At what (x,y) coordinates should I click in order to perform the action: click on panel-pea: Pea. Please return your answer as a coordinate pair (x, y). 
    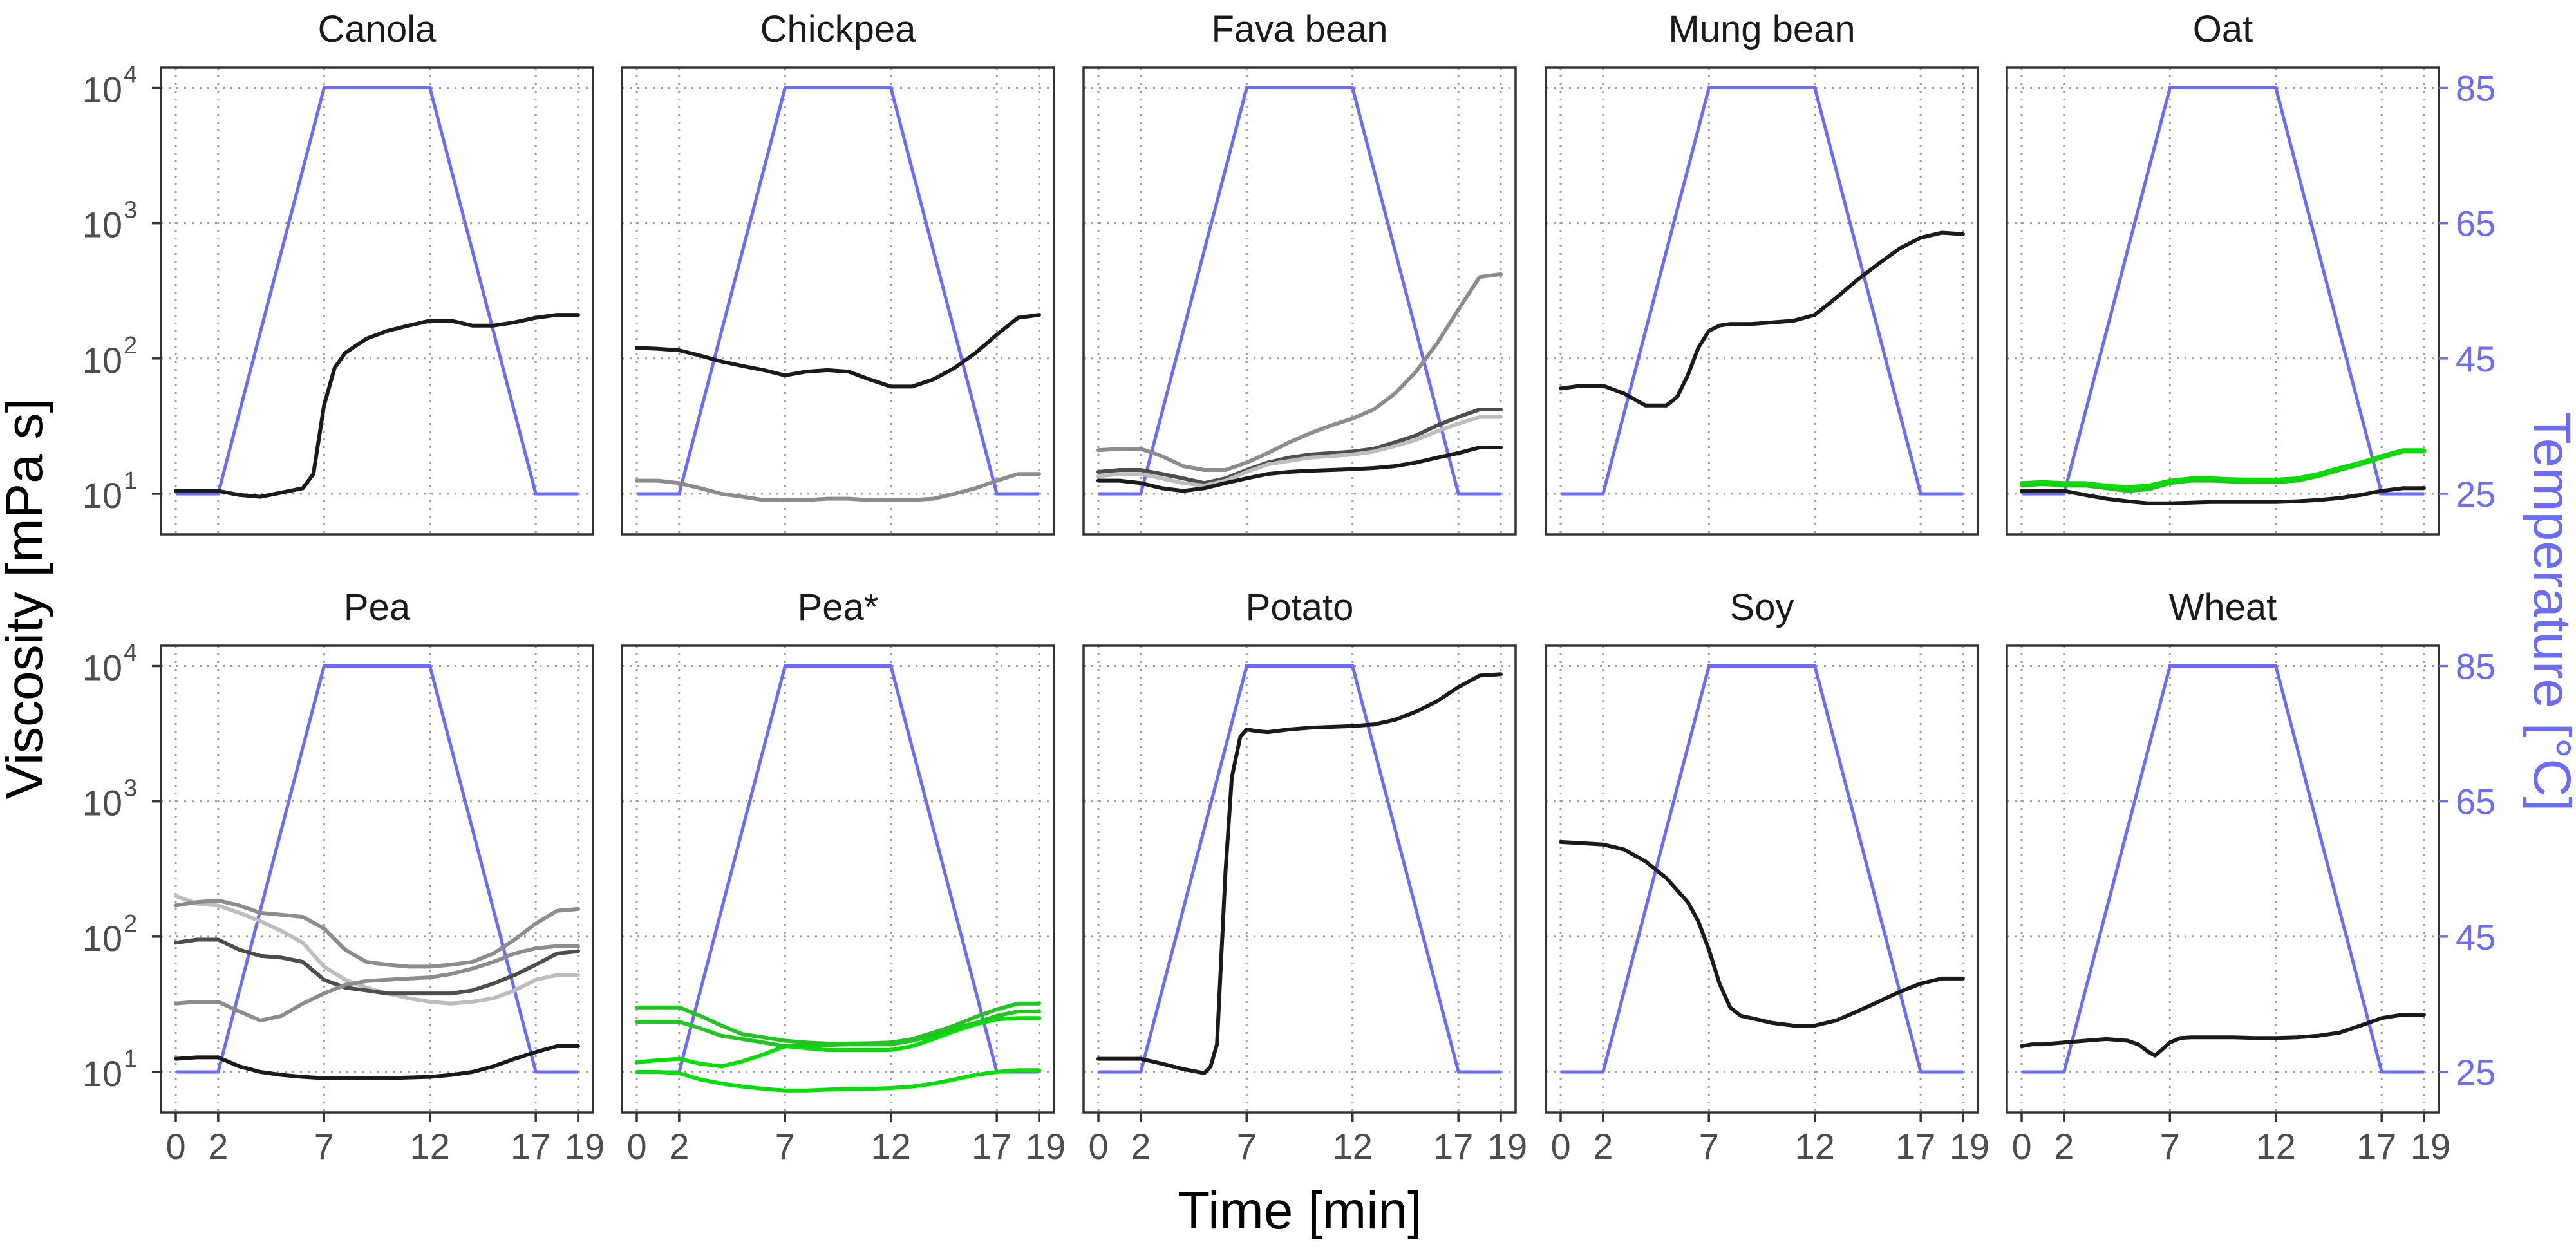
    Looking at the image, I should click on (377, 850).